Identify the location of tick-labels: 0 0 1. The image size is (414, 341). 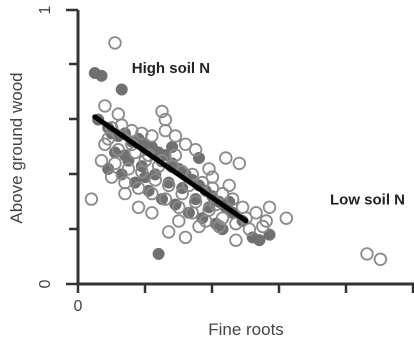
(60, 160).